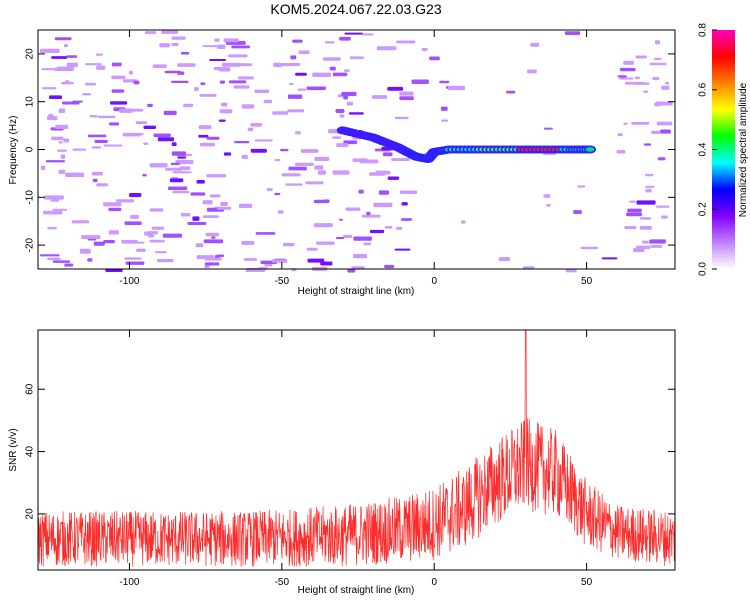 This screenshot has width=750, height=600. What do you see at coordinates (13, 449) in the screenshot?
I see `snr-ylabel: SNR (v/v)` at bounding box center [13, 449].